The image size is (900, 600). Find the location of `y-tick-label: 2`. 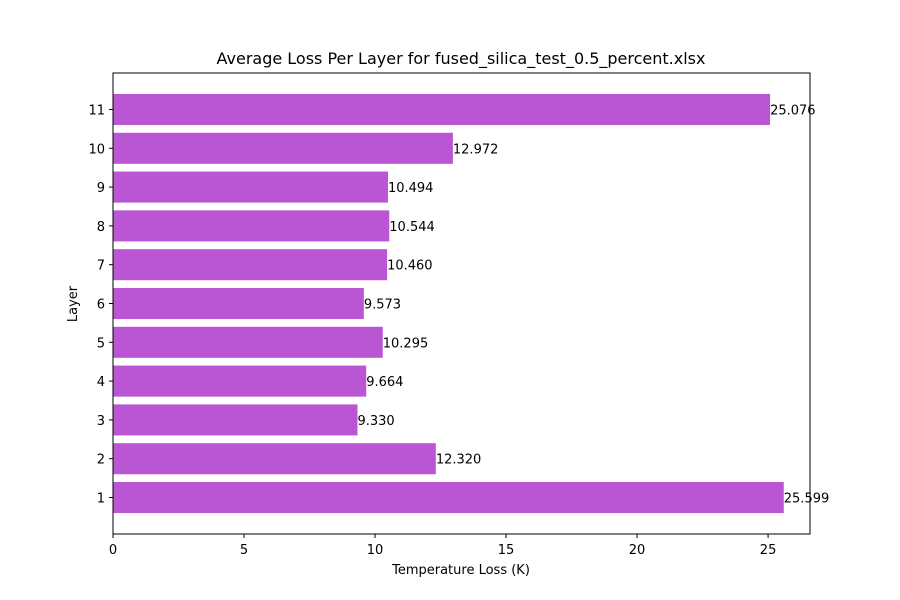

y-tick-label: 2 is located at coordinates (101, 460).